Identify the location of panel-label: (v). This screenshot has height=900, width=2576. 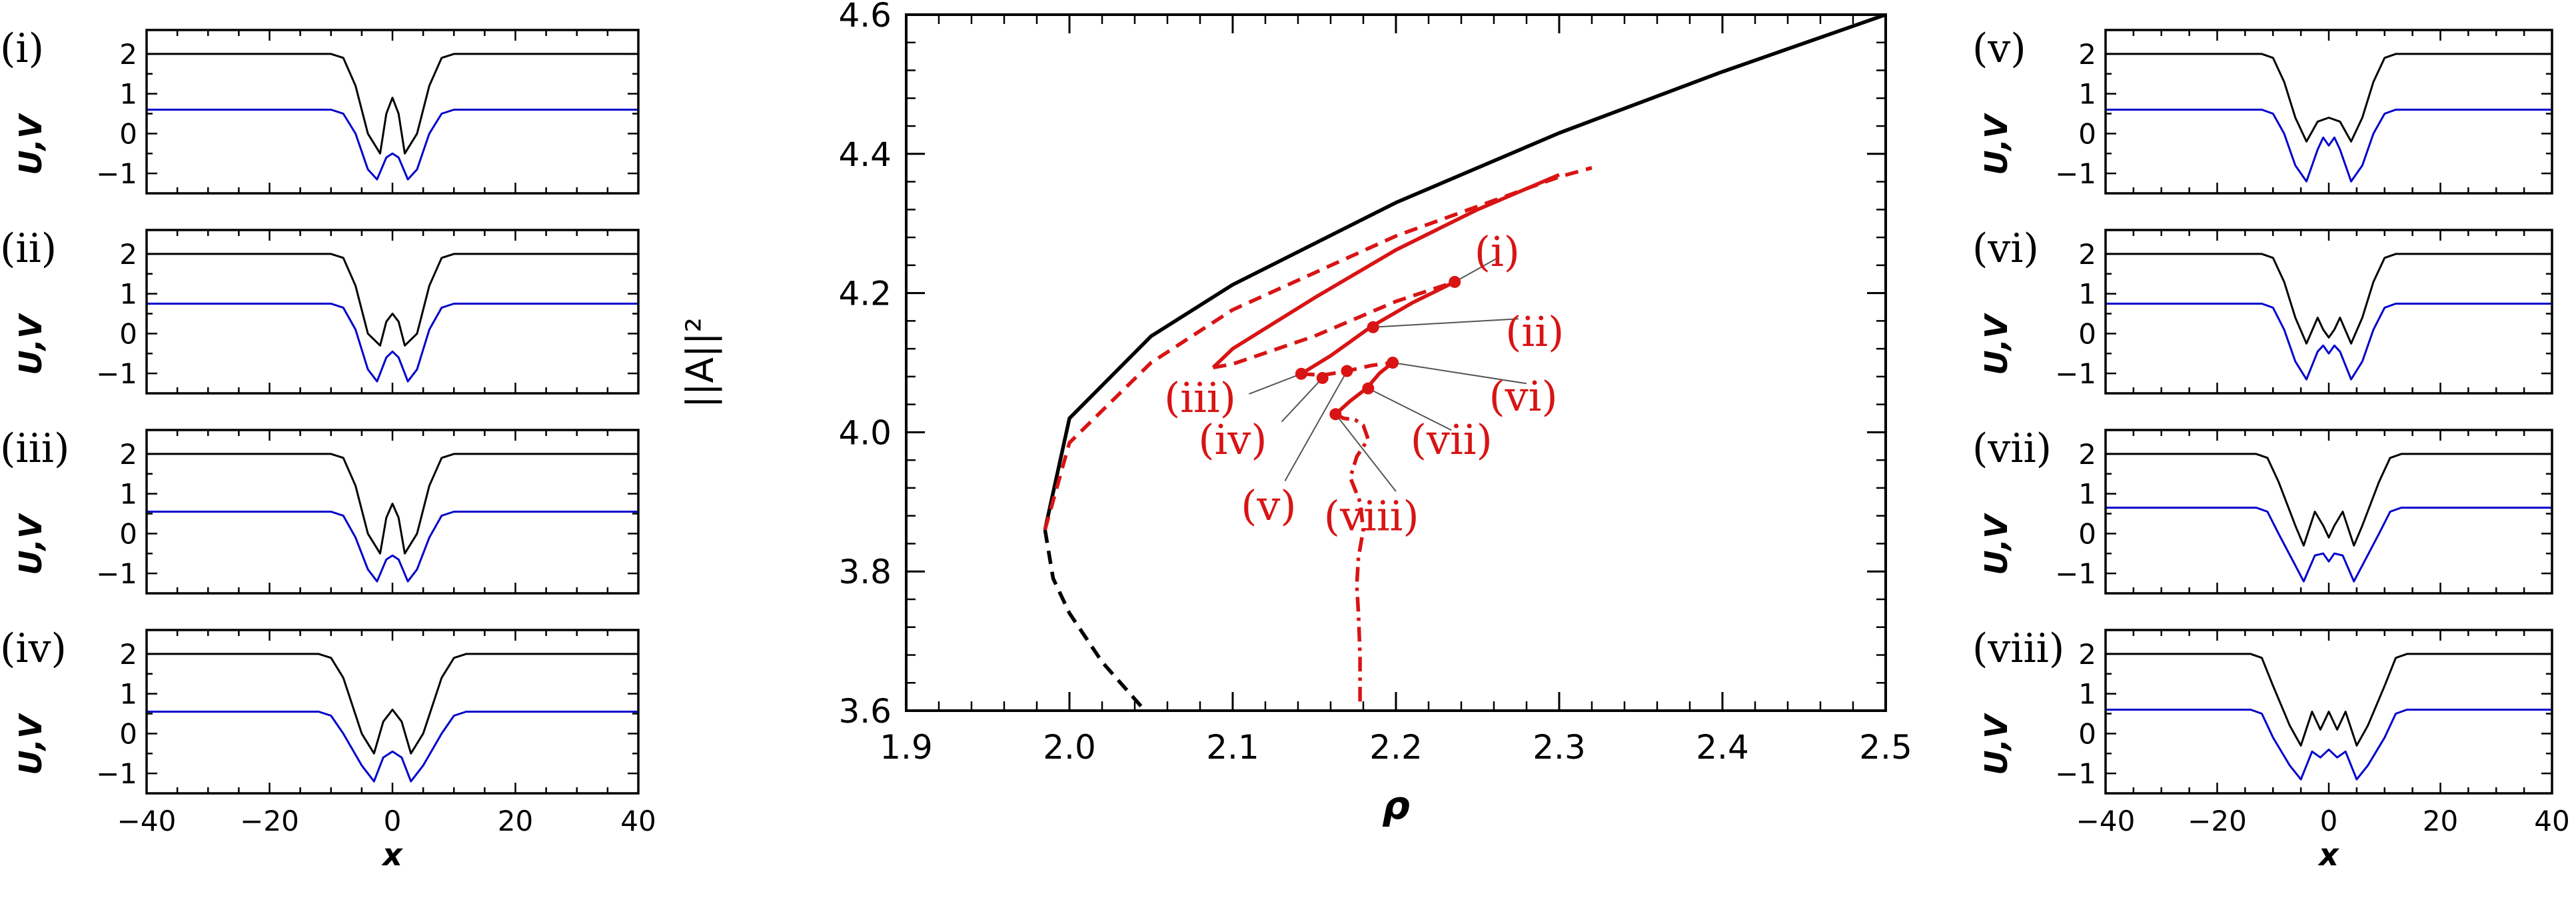
(1999, 48).